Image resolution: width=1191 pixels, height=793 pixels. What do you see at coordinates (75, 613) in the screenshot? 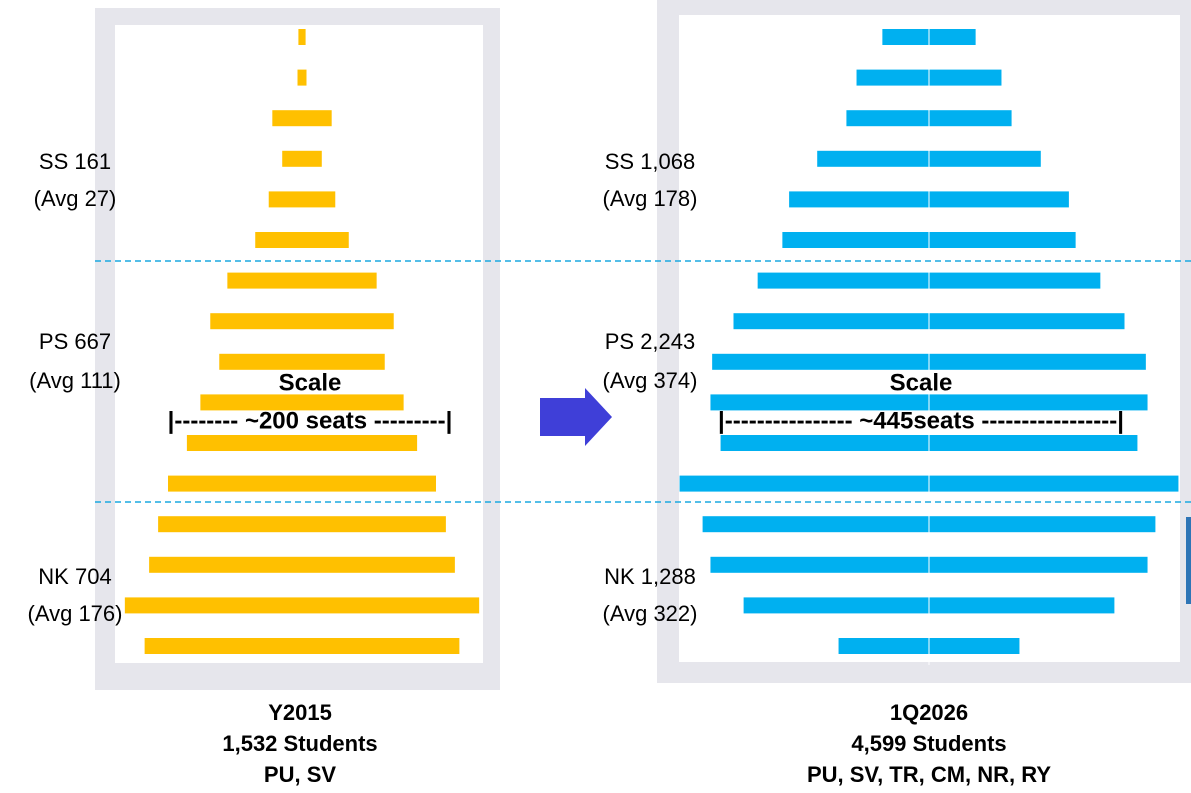
I see `group-average: (Avg 176)` at bounding box center [75, 613].